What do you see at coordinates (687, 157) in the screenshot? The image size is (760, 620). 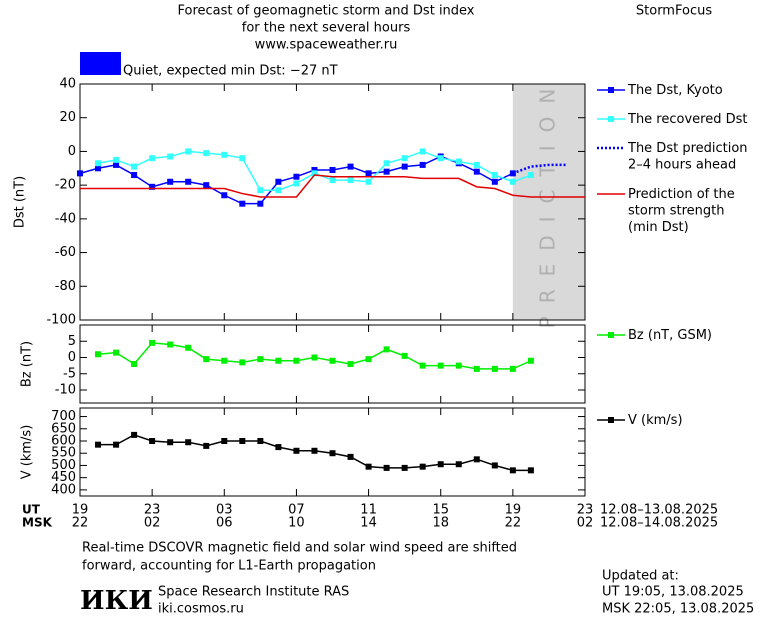 I see `legend-label: The Dst prediction 2–4 hours ahead` at bounding box center [687, 157].